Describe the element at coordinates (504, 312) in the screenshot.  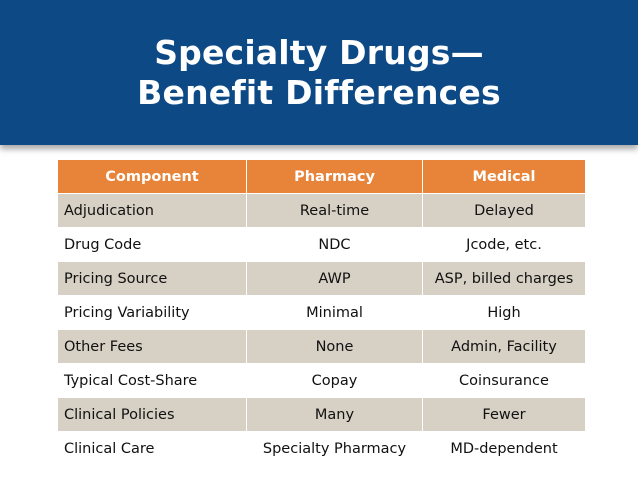
I see `medical-cell: High` at that location.